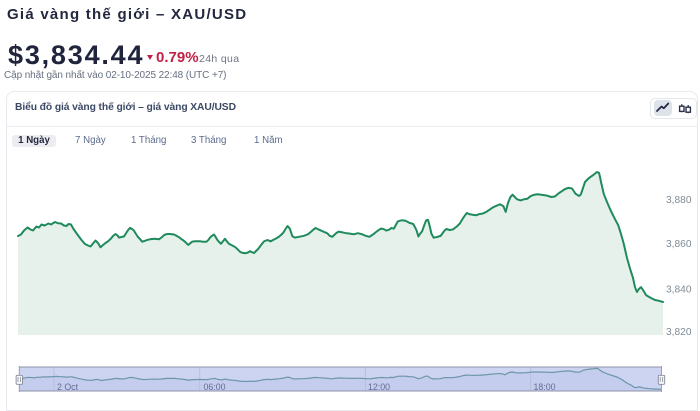  What do you see at coordinates (679, 244) in the screenshot?
I see `svg-text: 3,860` at bounding box center [679, 244].